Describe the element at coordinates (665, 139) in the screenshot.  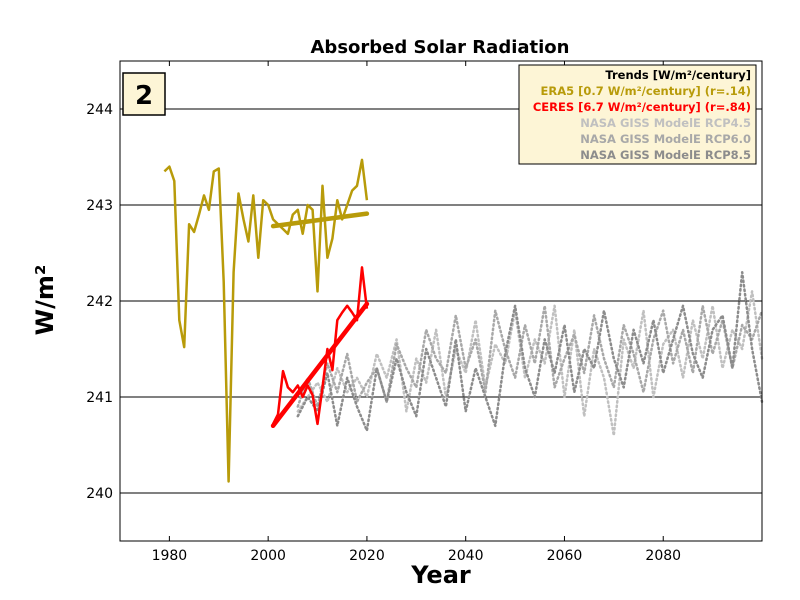
I see `legend-entry: NASA GISS ModelE RCP6.0` at that location.